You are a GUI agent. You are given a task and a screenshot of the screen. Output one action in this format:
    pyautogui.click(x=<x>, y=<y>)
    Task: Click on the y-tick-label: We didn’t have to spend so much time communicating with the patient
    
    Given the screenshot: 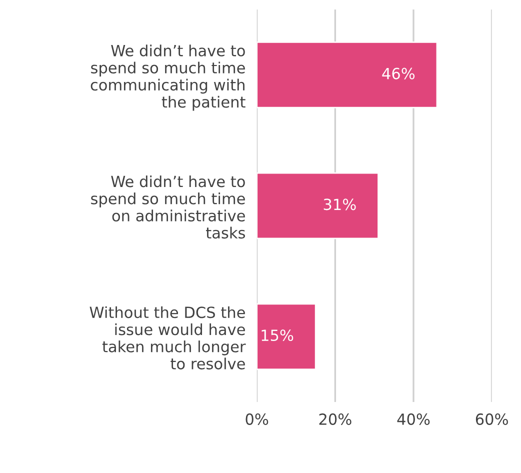 What is the action you would take?
    pyautogui.click(x=168, y=77)
    